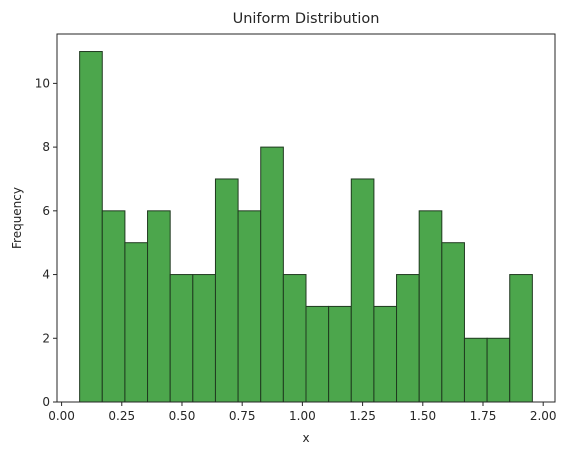 This screenshot has height=455, width=566. Describe the element at coordinates (483, 416) in the screenshot. I see `x-tick-label: 1.75` at that location.